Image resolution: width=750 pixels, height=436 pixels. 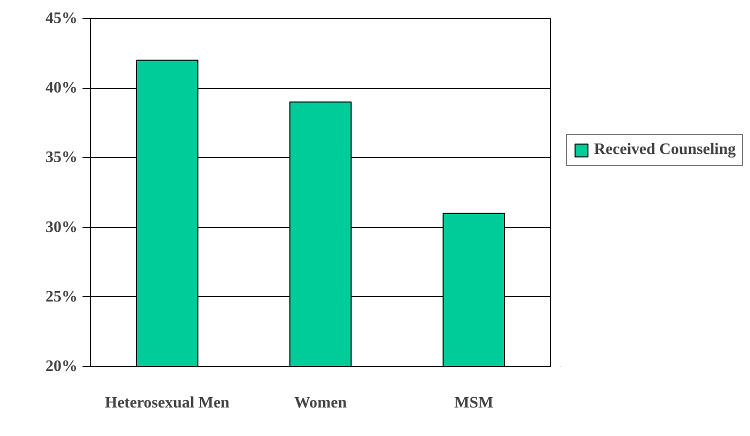 What do you see at coordinates (474, 403) in the screenshot?
I see `x-tick-label: MSM` at bounding box center [474, 403].